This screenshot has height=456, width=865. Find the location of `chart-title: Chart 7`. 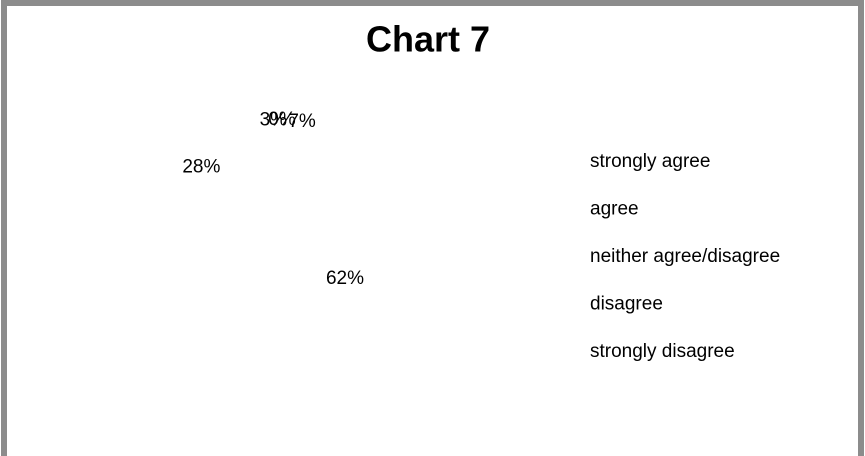

chart-title: Chart 7 is located at coordinates (428, 39).